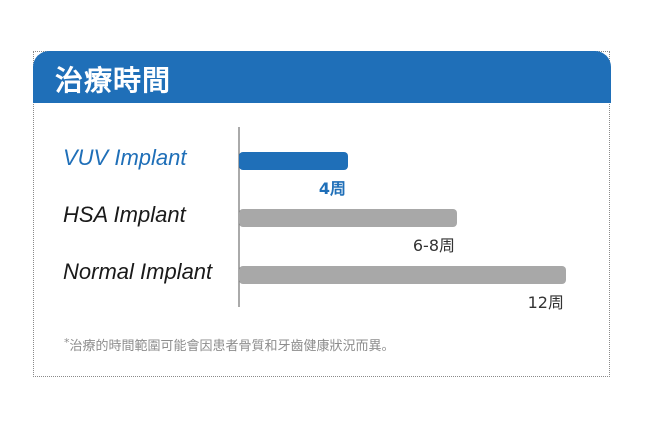 The height and width of the screenshot is (428, 650). I want to click on value-label: 6-8周, so click(434, 245).